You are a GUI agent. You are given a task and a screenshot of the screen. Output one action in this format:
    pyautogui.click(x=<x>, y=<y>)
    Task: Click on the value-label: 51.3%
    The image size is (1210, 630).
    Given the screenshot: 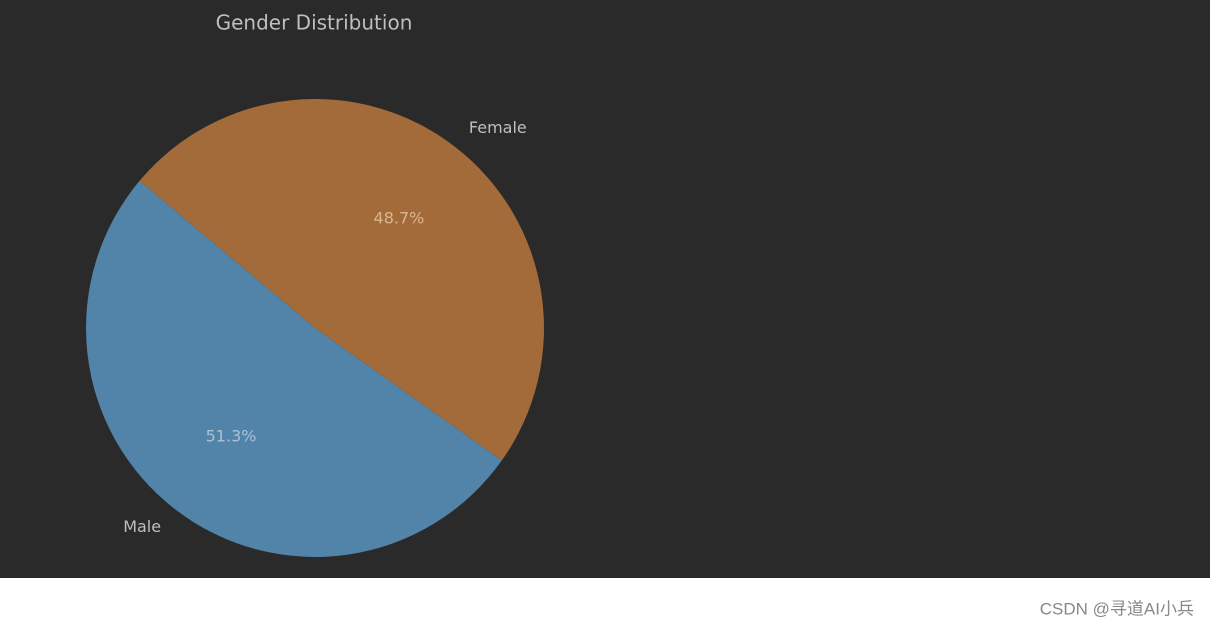 What is the action you would take?
    pyautogui.click(x=231, y=435)
    